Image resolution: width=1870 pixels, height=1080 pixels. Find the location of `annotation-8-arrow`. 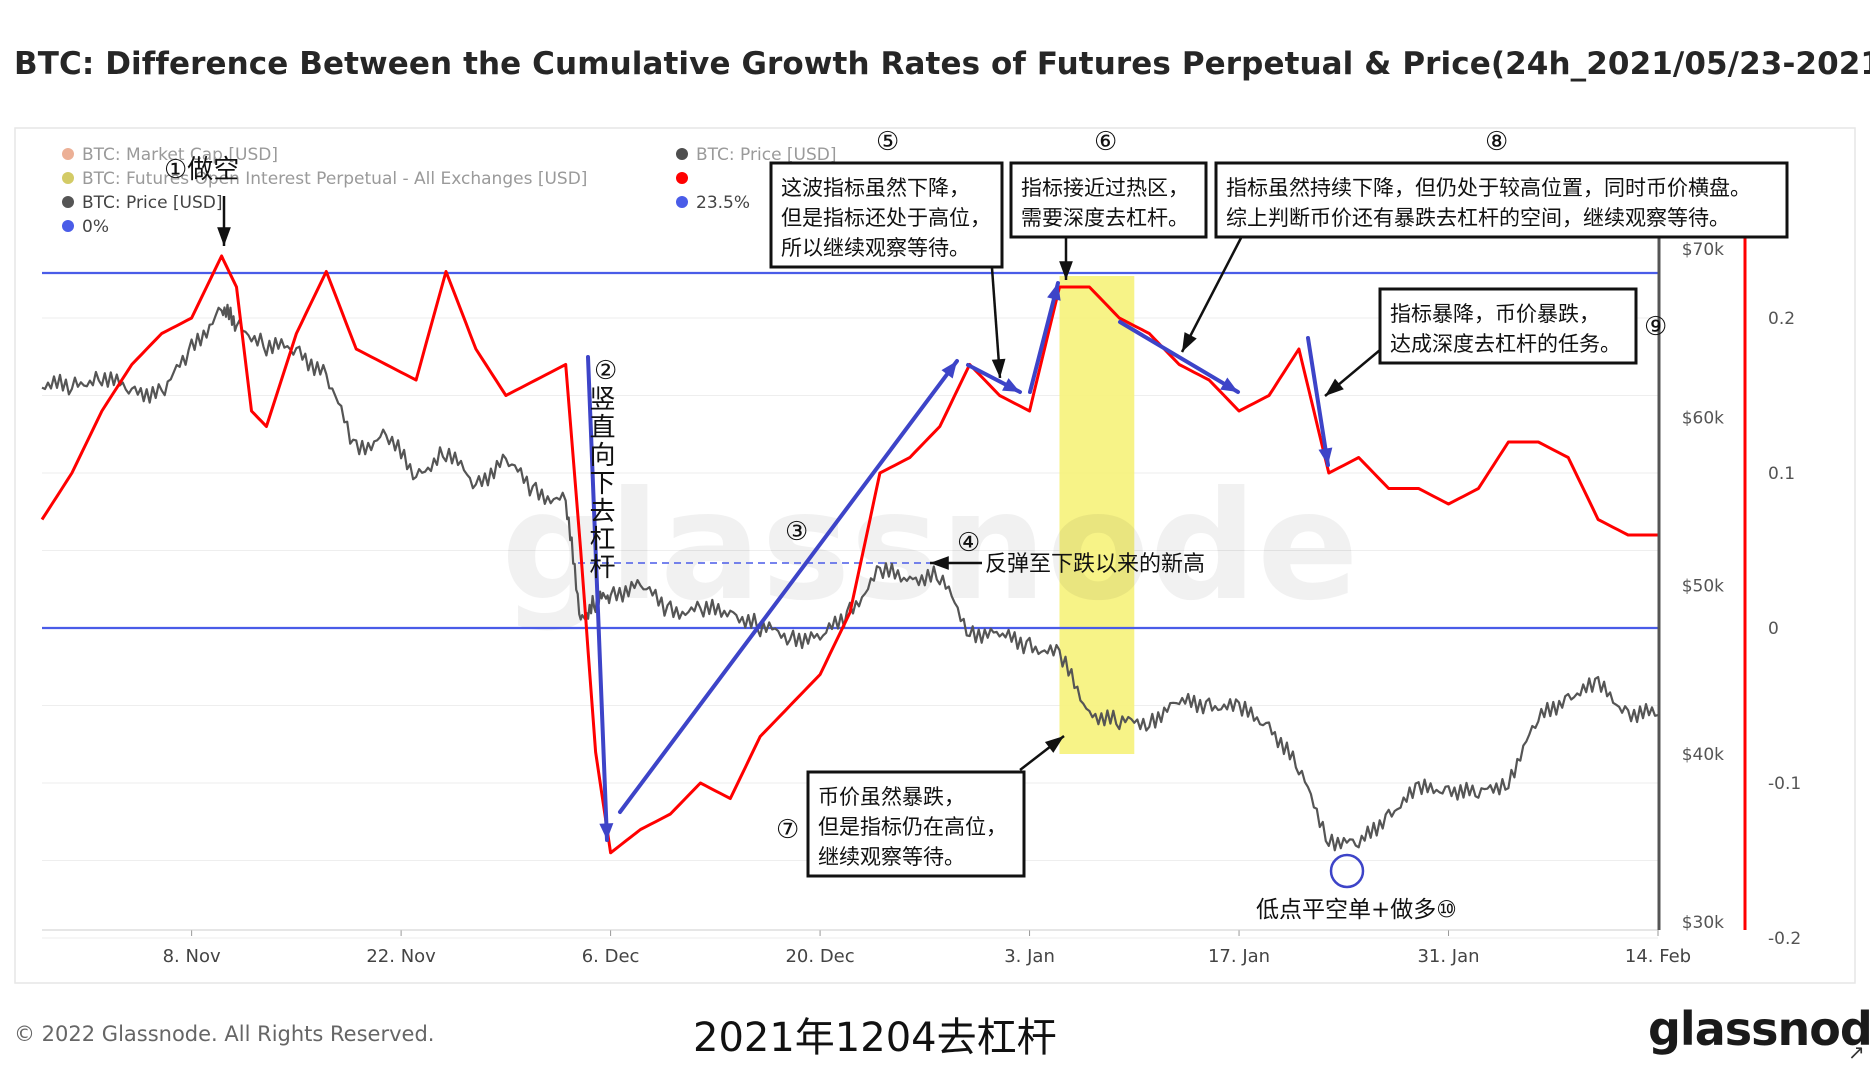

annotation-8-arrow is located at coordinates (1212, 294).